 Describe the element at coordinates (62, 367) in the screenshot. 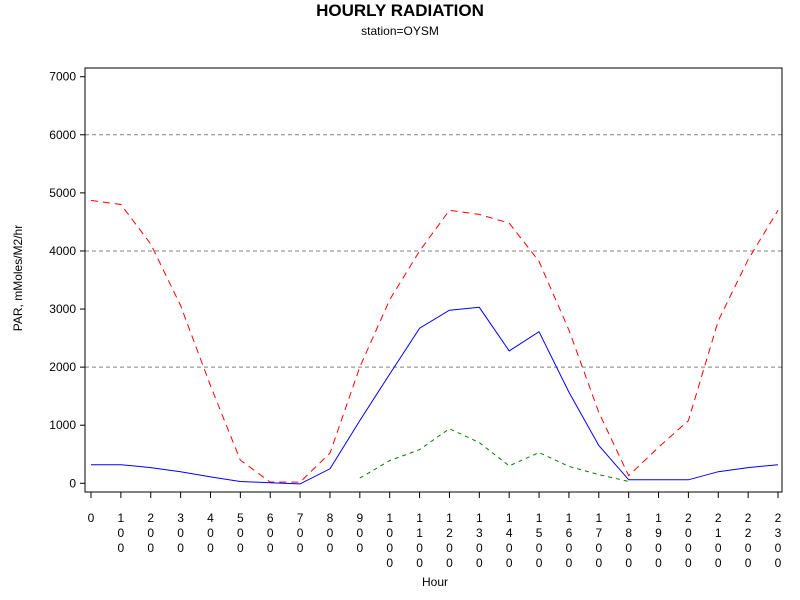

I see `y-tick-label: 2000` at that location.